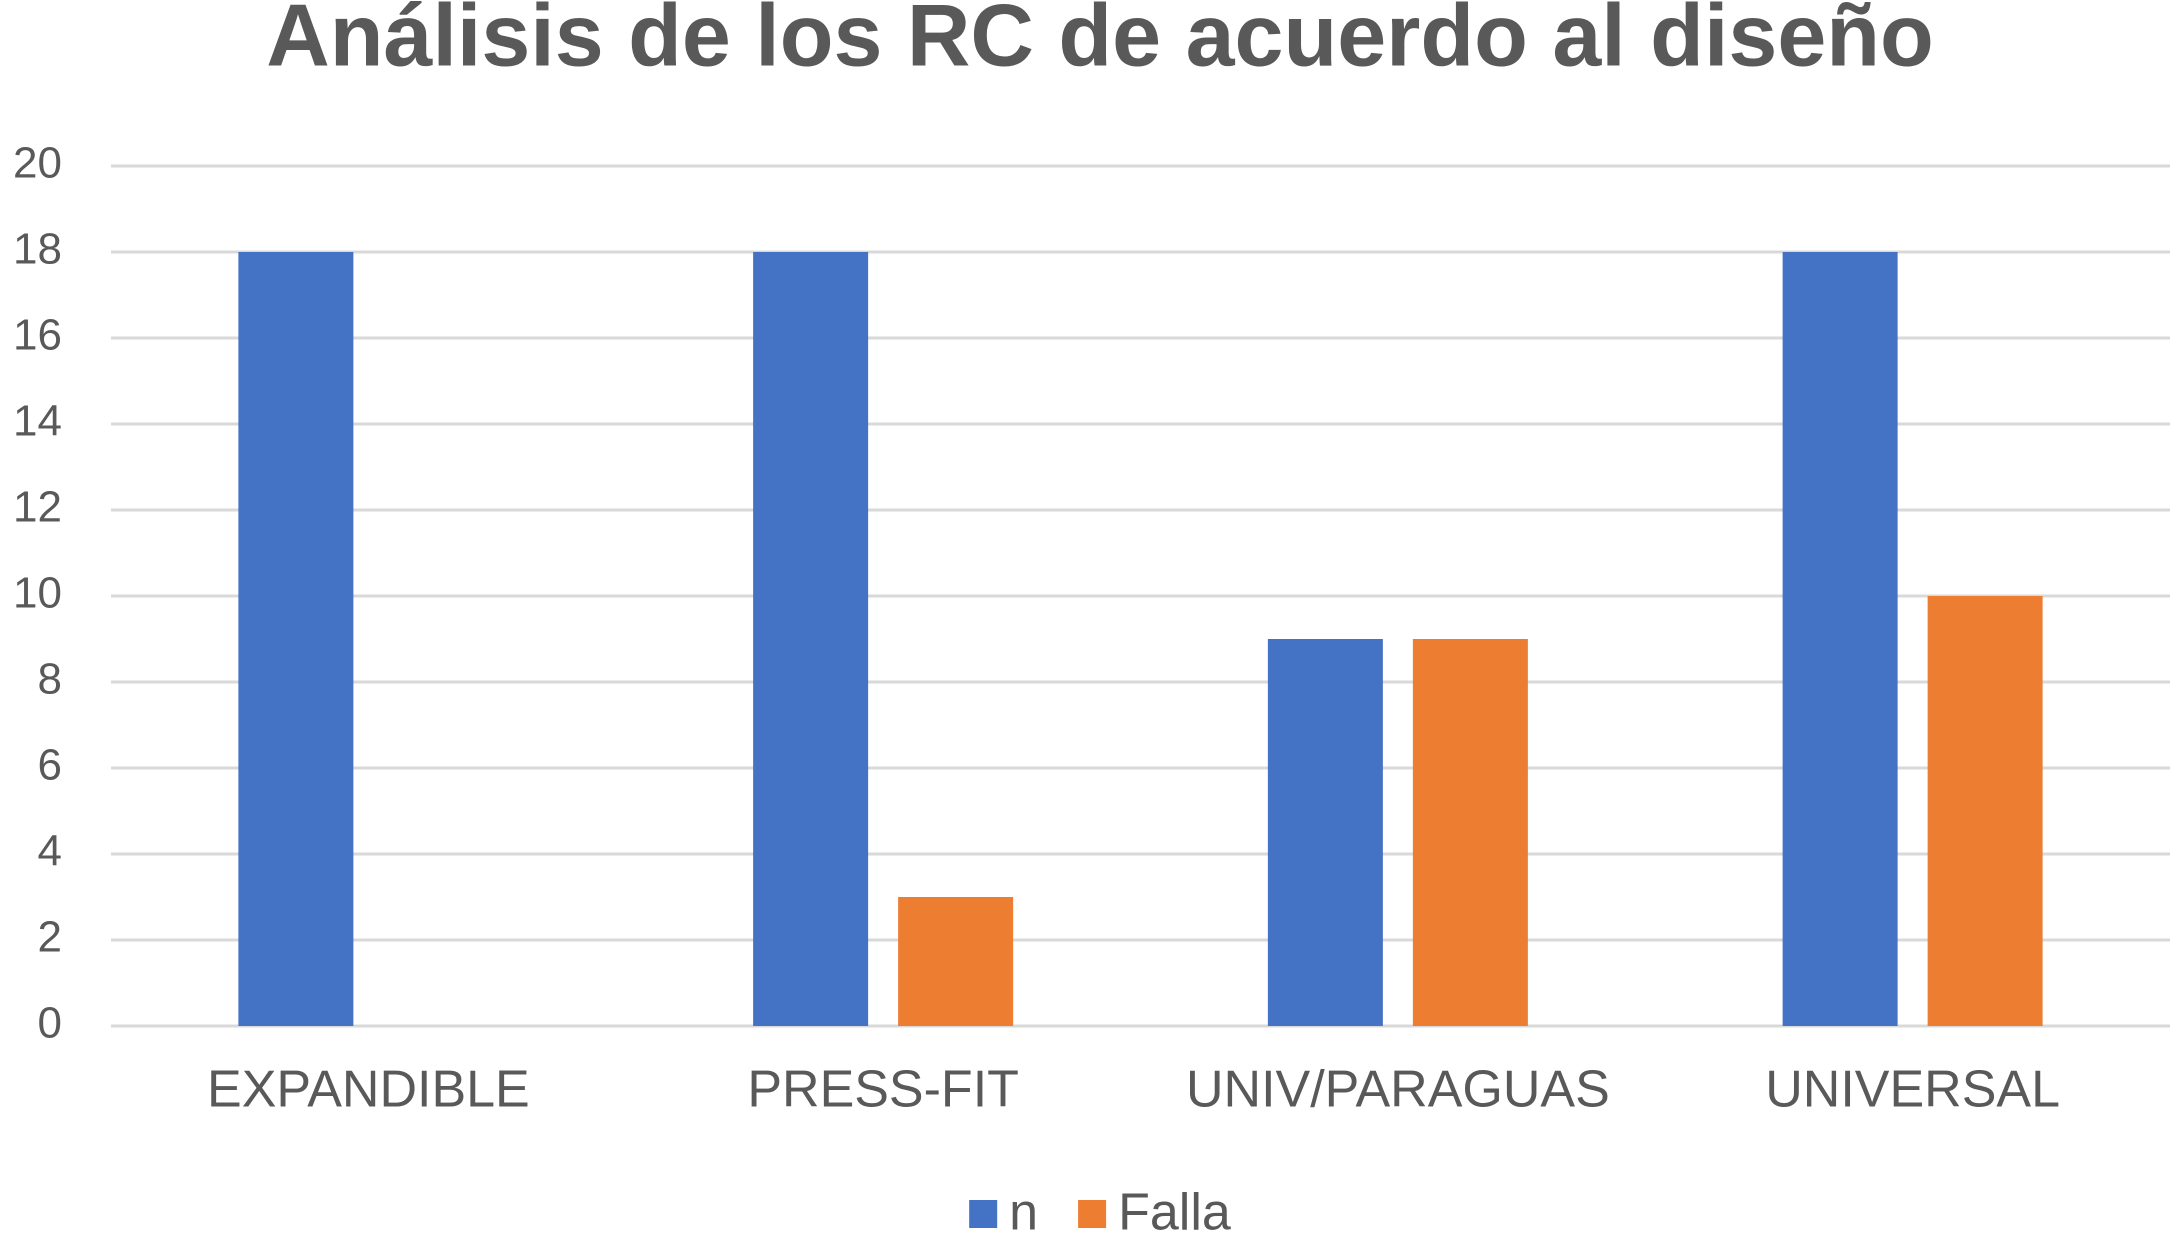  Describe the element at coordinates (50, 765) in the screenshot. I see `y-tick-label: 6` at that location.